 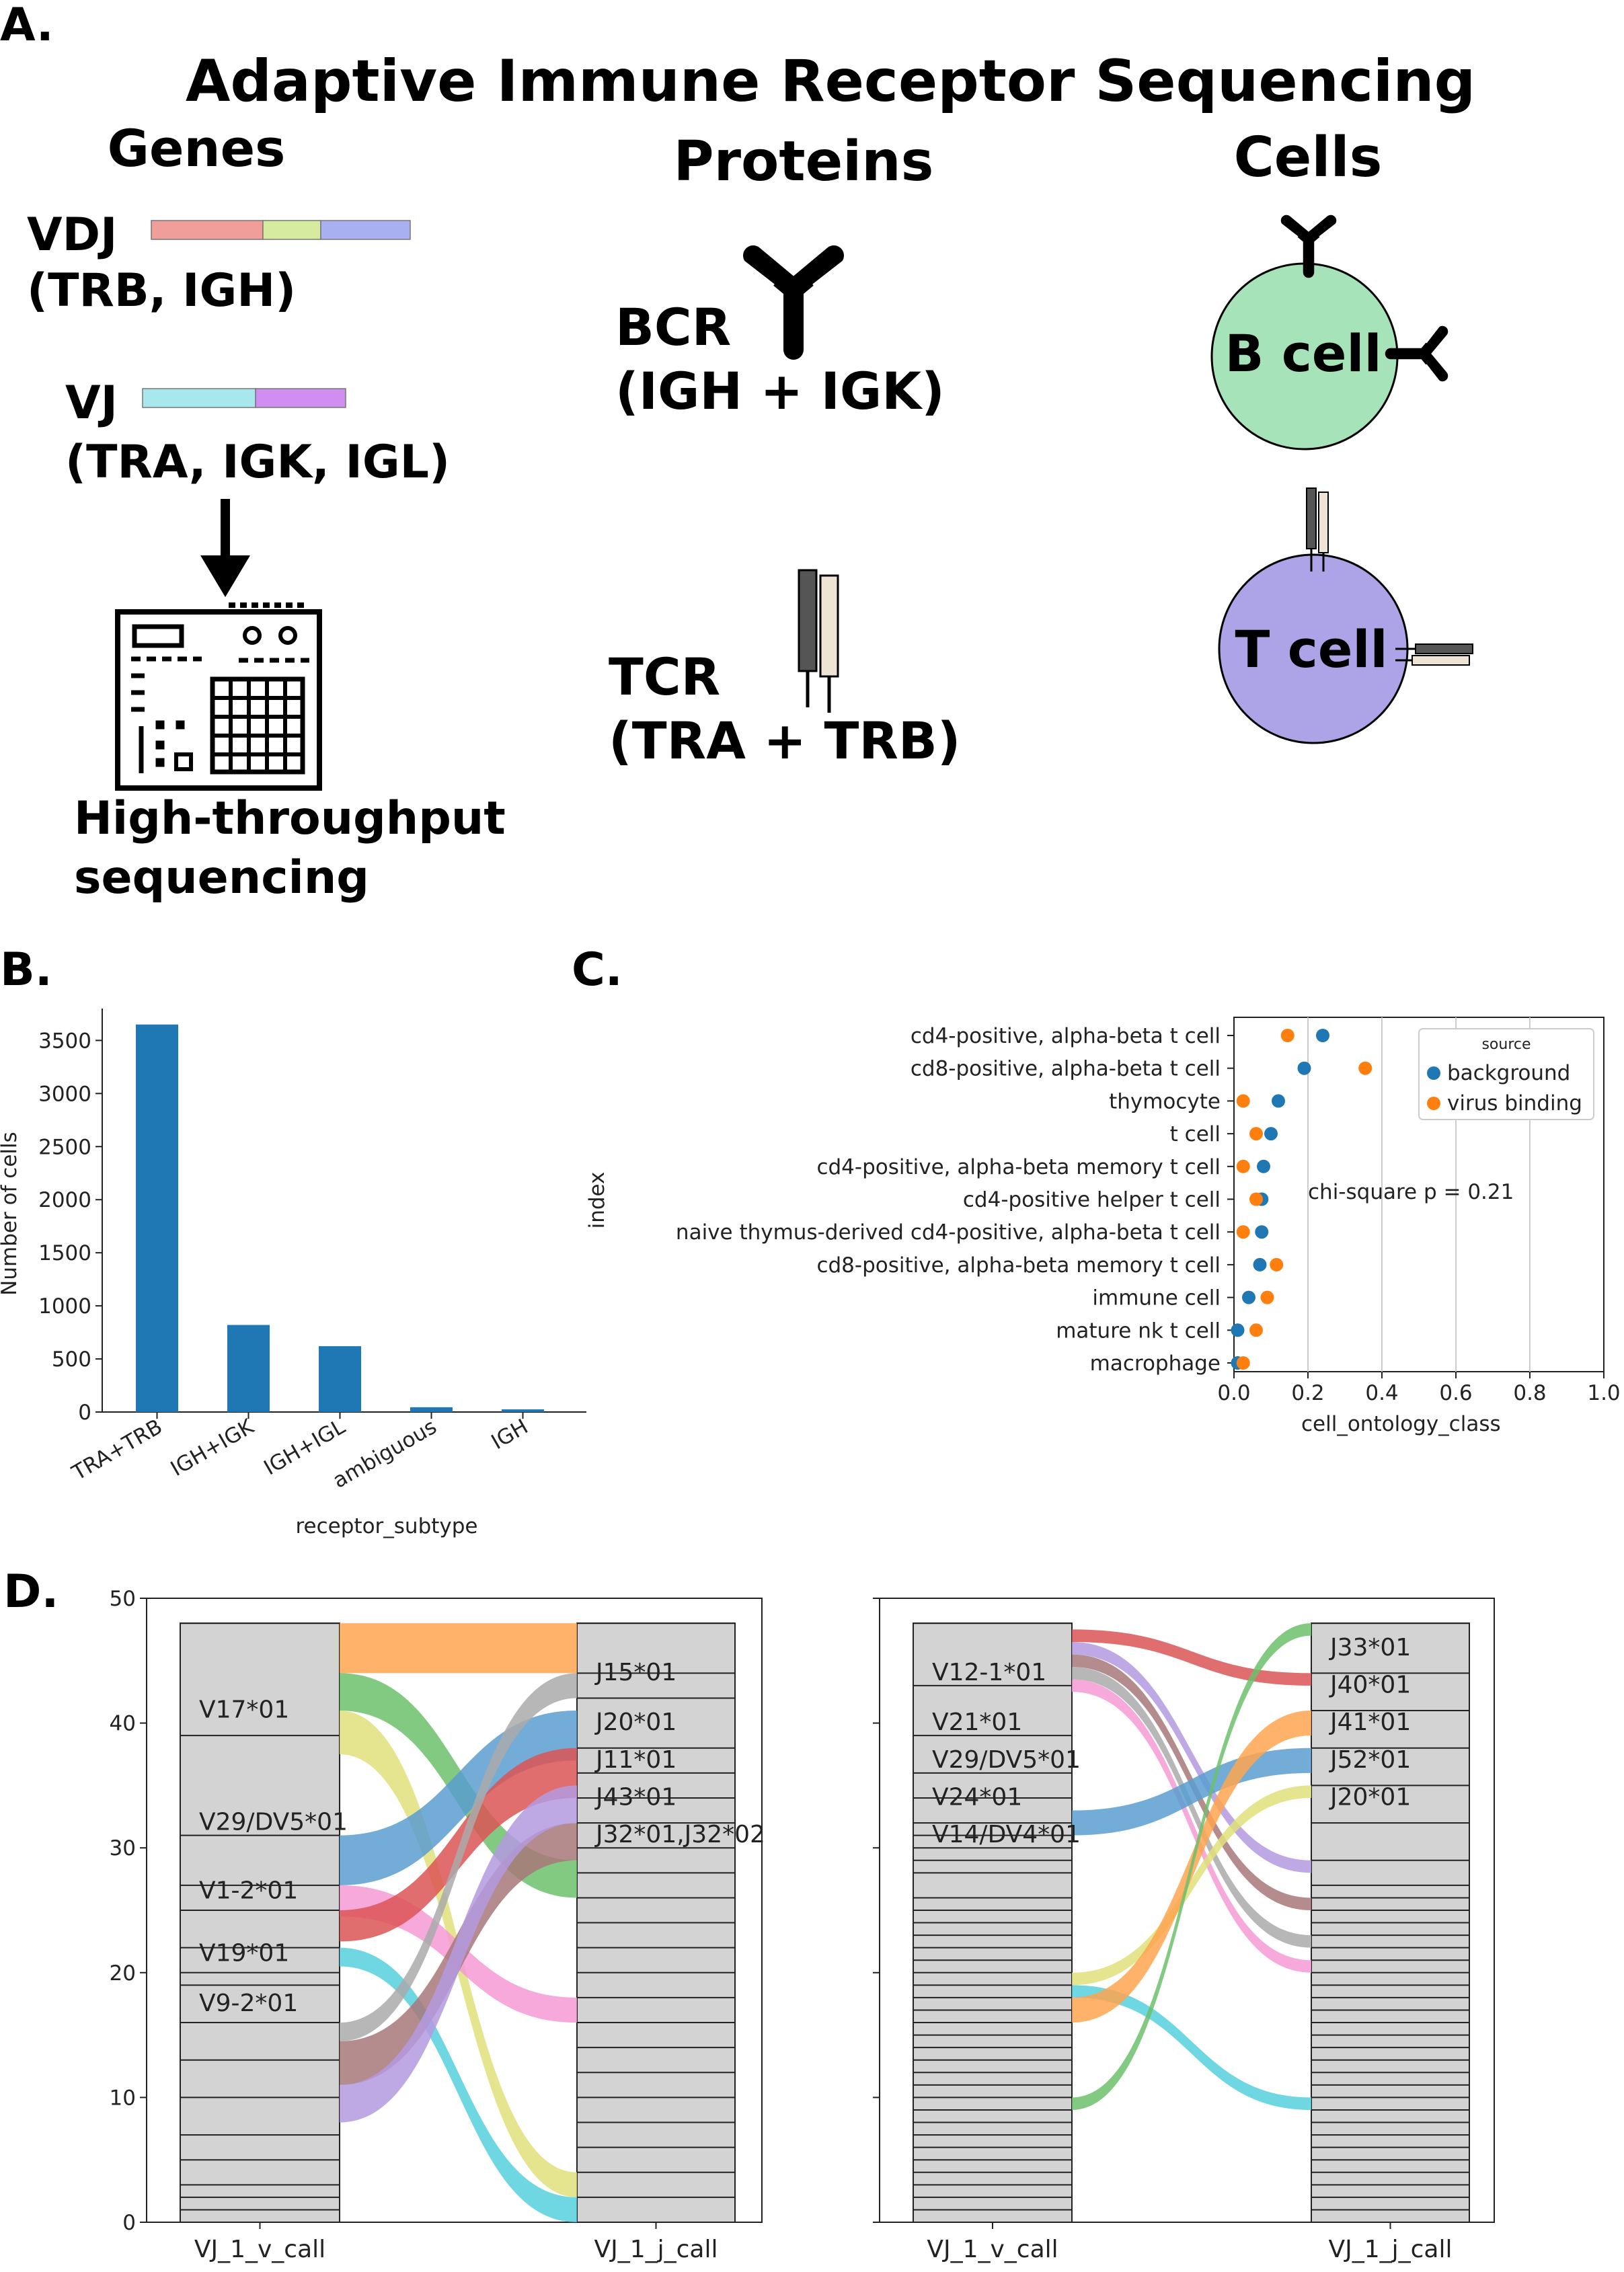 I want to click on x-tick-label: 0.0, so click(x=1233, y=1393).